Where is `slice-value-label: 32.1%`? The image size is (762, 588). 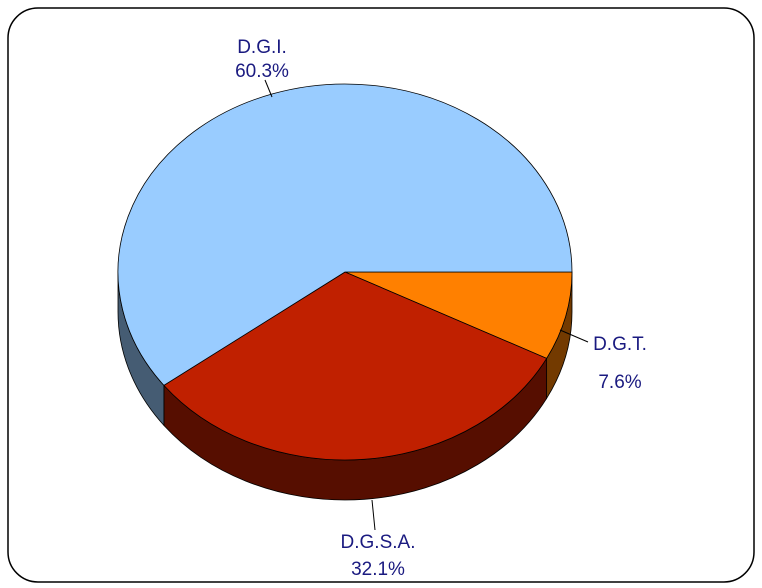
slice-value-label: 32.1% is located at coordinates (378, 569).